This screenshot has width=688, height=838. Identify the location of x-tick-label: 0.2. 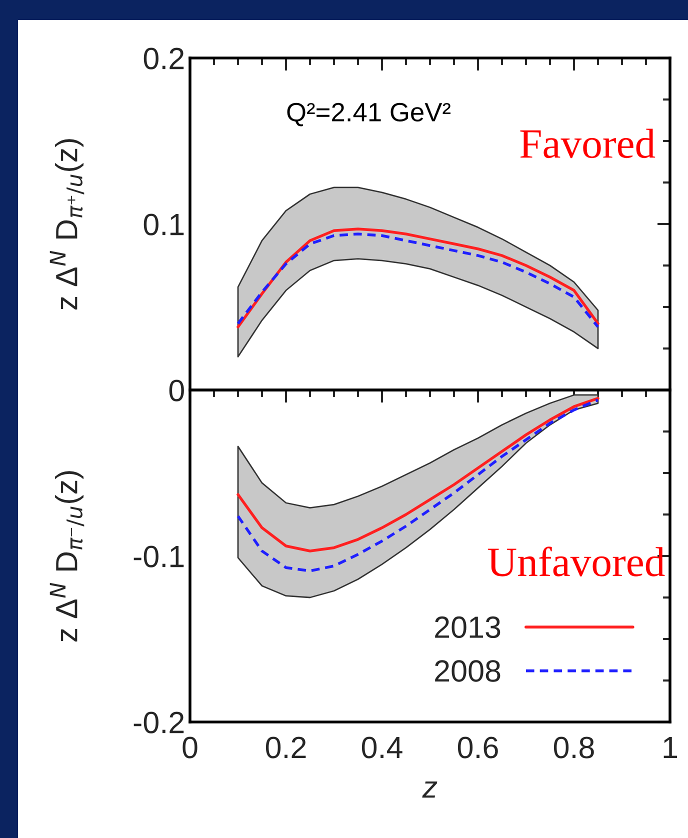
(286, 747).